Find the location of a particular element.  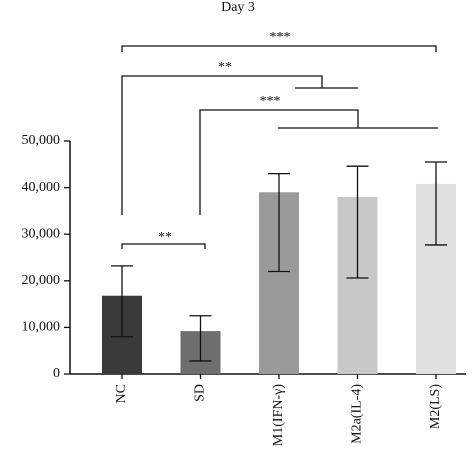

chart-title: Day 3 is located at coordinates (238, 7).